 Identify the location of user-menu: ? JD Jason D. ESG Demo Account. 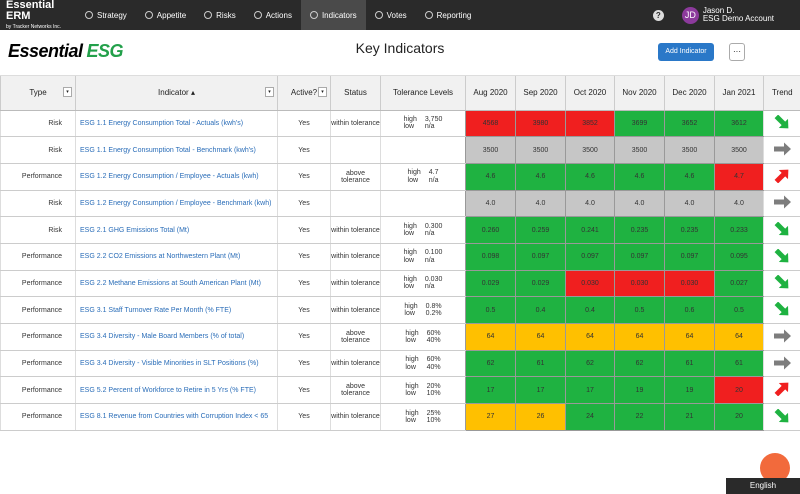
(726, 15).